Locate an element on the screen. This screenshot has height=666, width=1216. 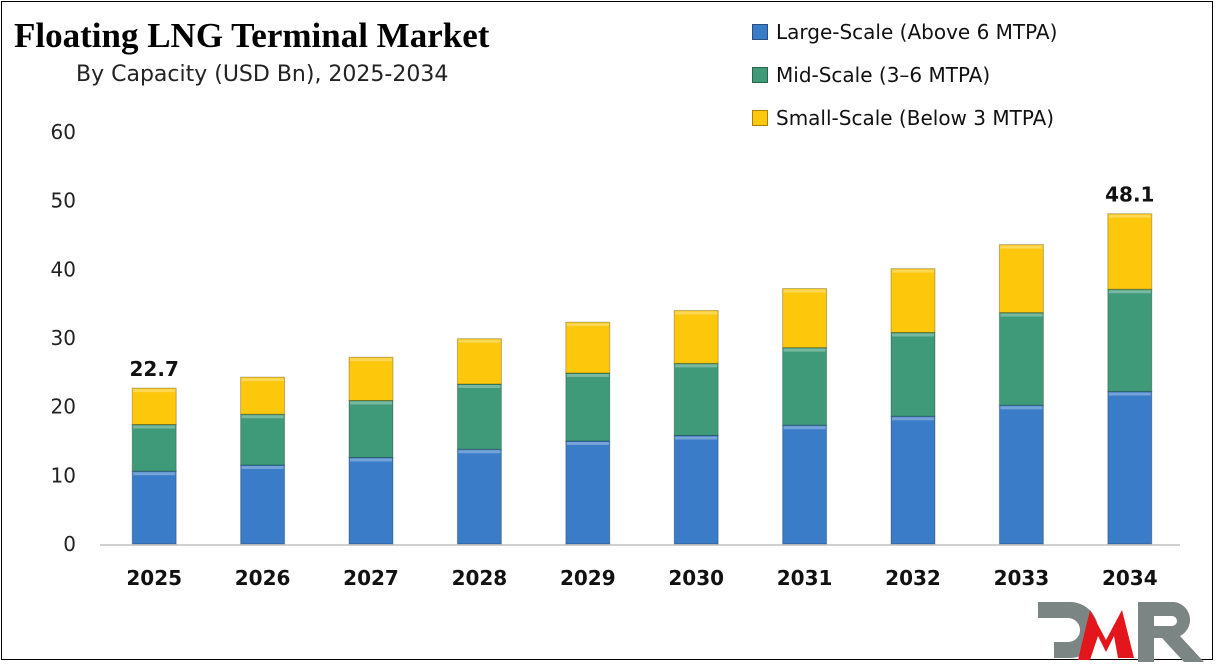
x-tick-label: 2029 is located at coordinates (588, 578).